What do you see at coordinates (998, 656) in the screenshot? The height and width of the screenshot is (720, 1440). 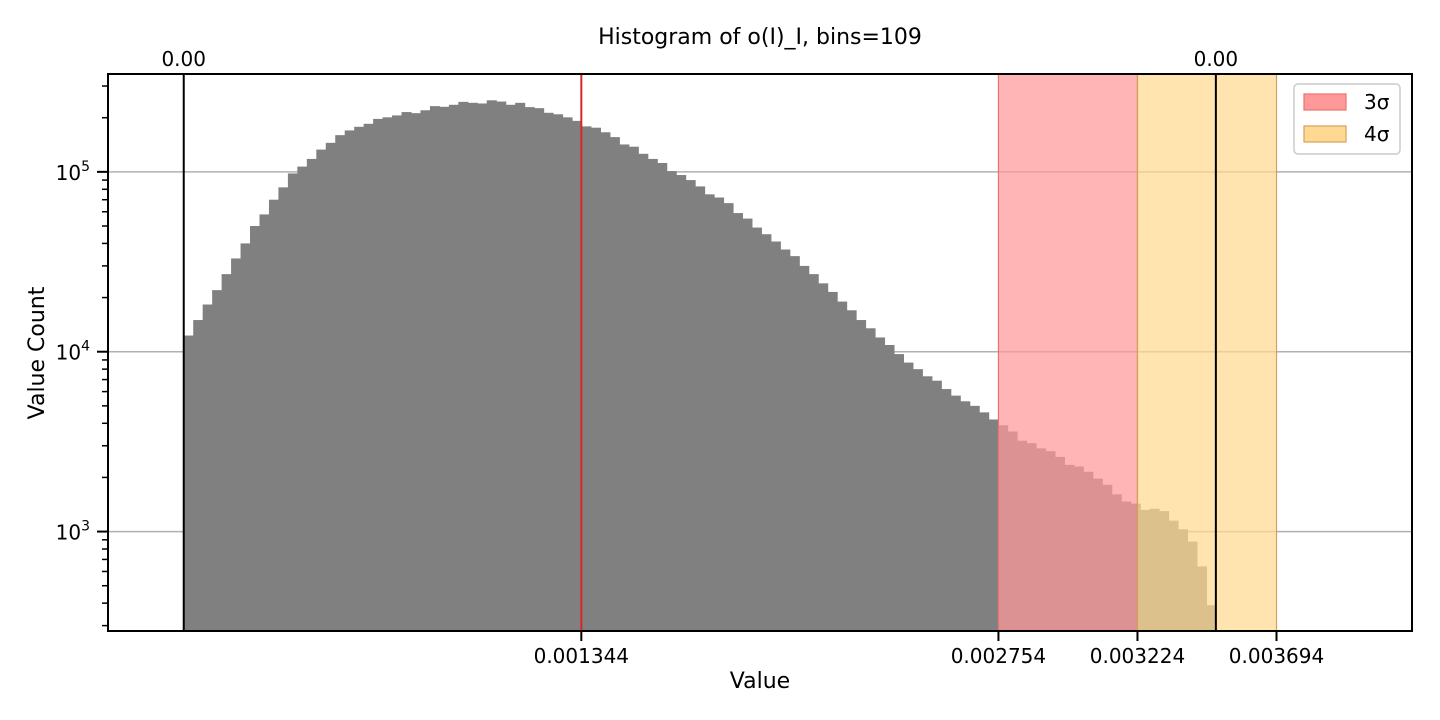 I see `x-tick-label-1: 0.002754` at bounding box center [998, 656].